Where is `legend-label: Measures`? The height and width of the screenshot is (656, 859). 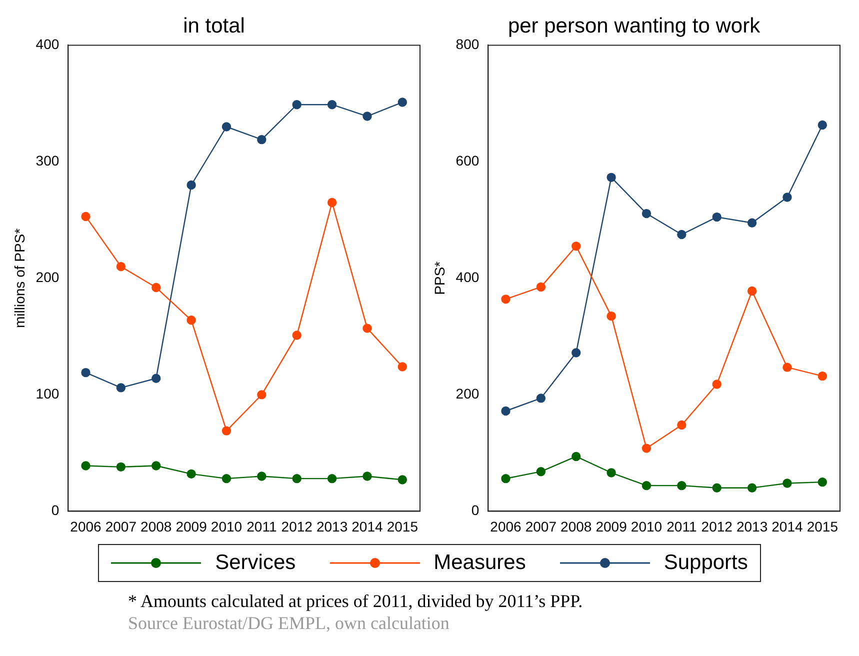 legend-label: Measures is located at coordinates (480, 563).